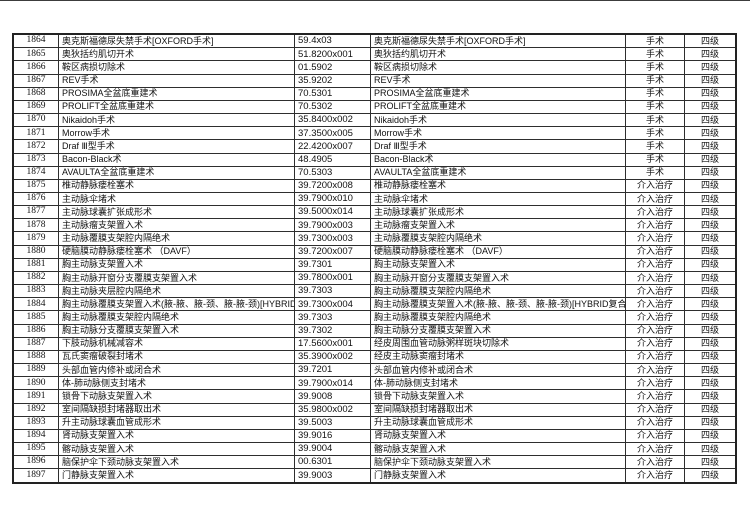 This screenshot has height=529, width=750. Describe the element at coordinates (176, 278) in the screenshot. I see `procedure-name-cell: 胸主动脉开窗分支覆膜支架置入术` at that location.